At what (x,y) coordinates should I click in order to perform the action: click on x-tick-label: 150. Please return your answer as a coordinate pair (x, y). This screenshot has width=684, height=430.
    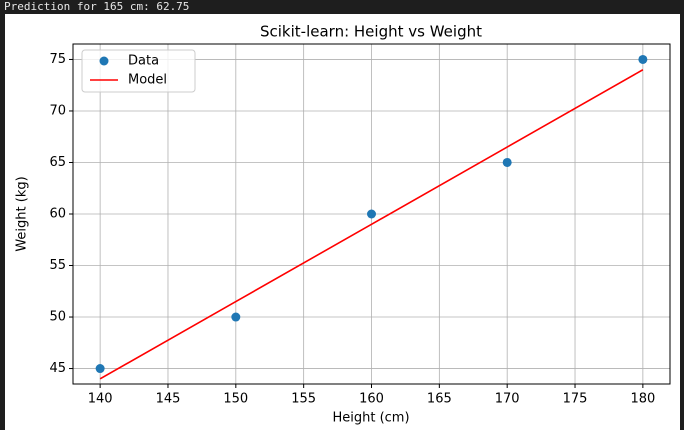
    Looking at the image, I should click on (235, 399).